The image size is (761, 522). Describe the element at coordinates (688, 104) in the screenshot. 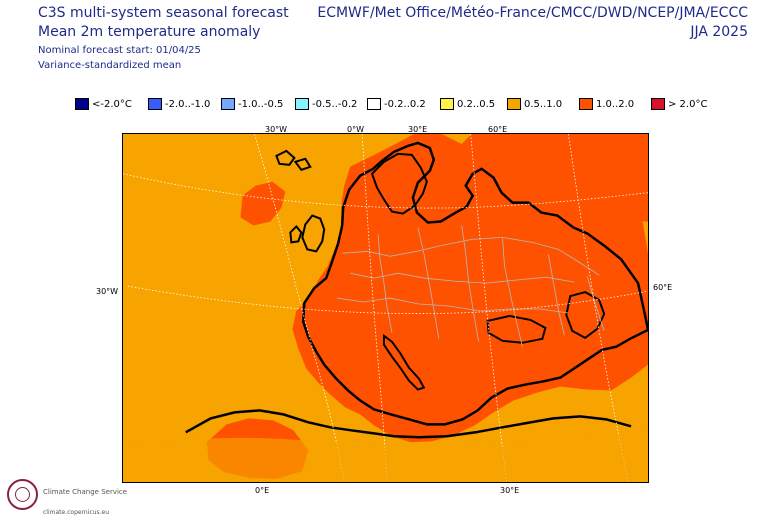

I see `legend-label: > 2.0°C` at that location.